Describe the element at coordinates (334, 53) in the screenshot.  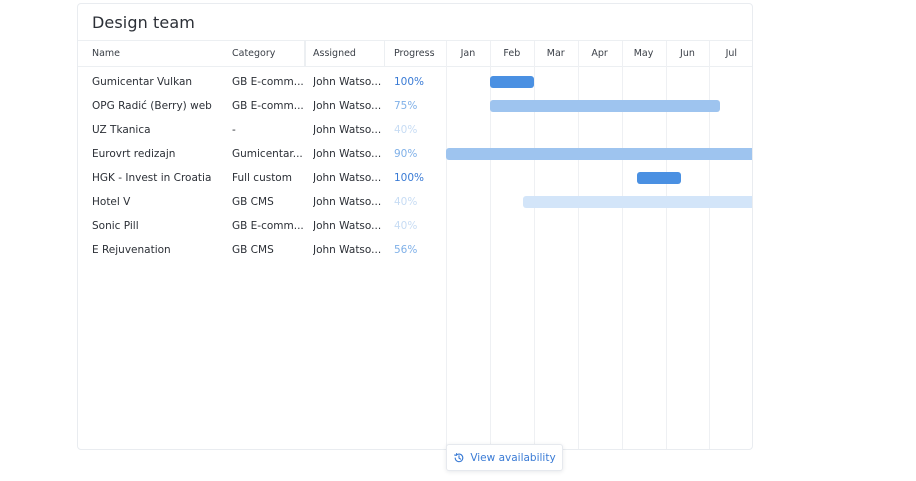
I see `column-header-assigned: Assigned` at that location.